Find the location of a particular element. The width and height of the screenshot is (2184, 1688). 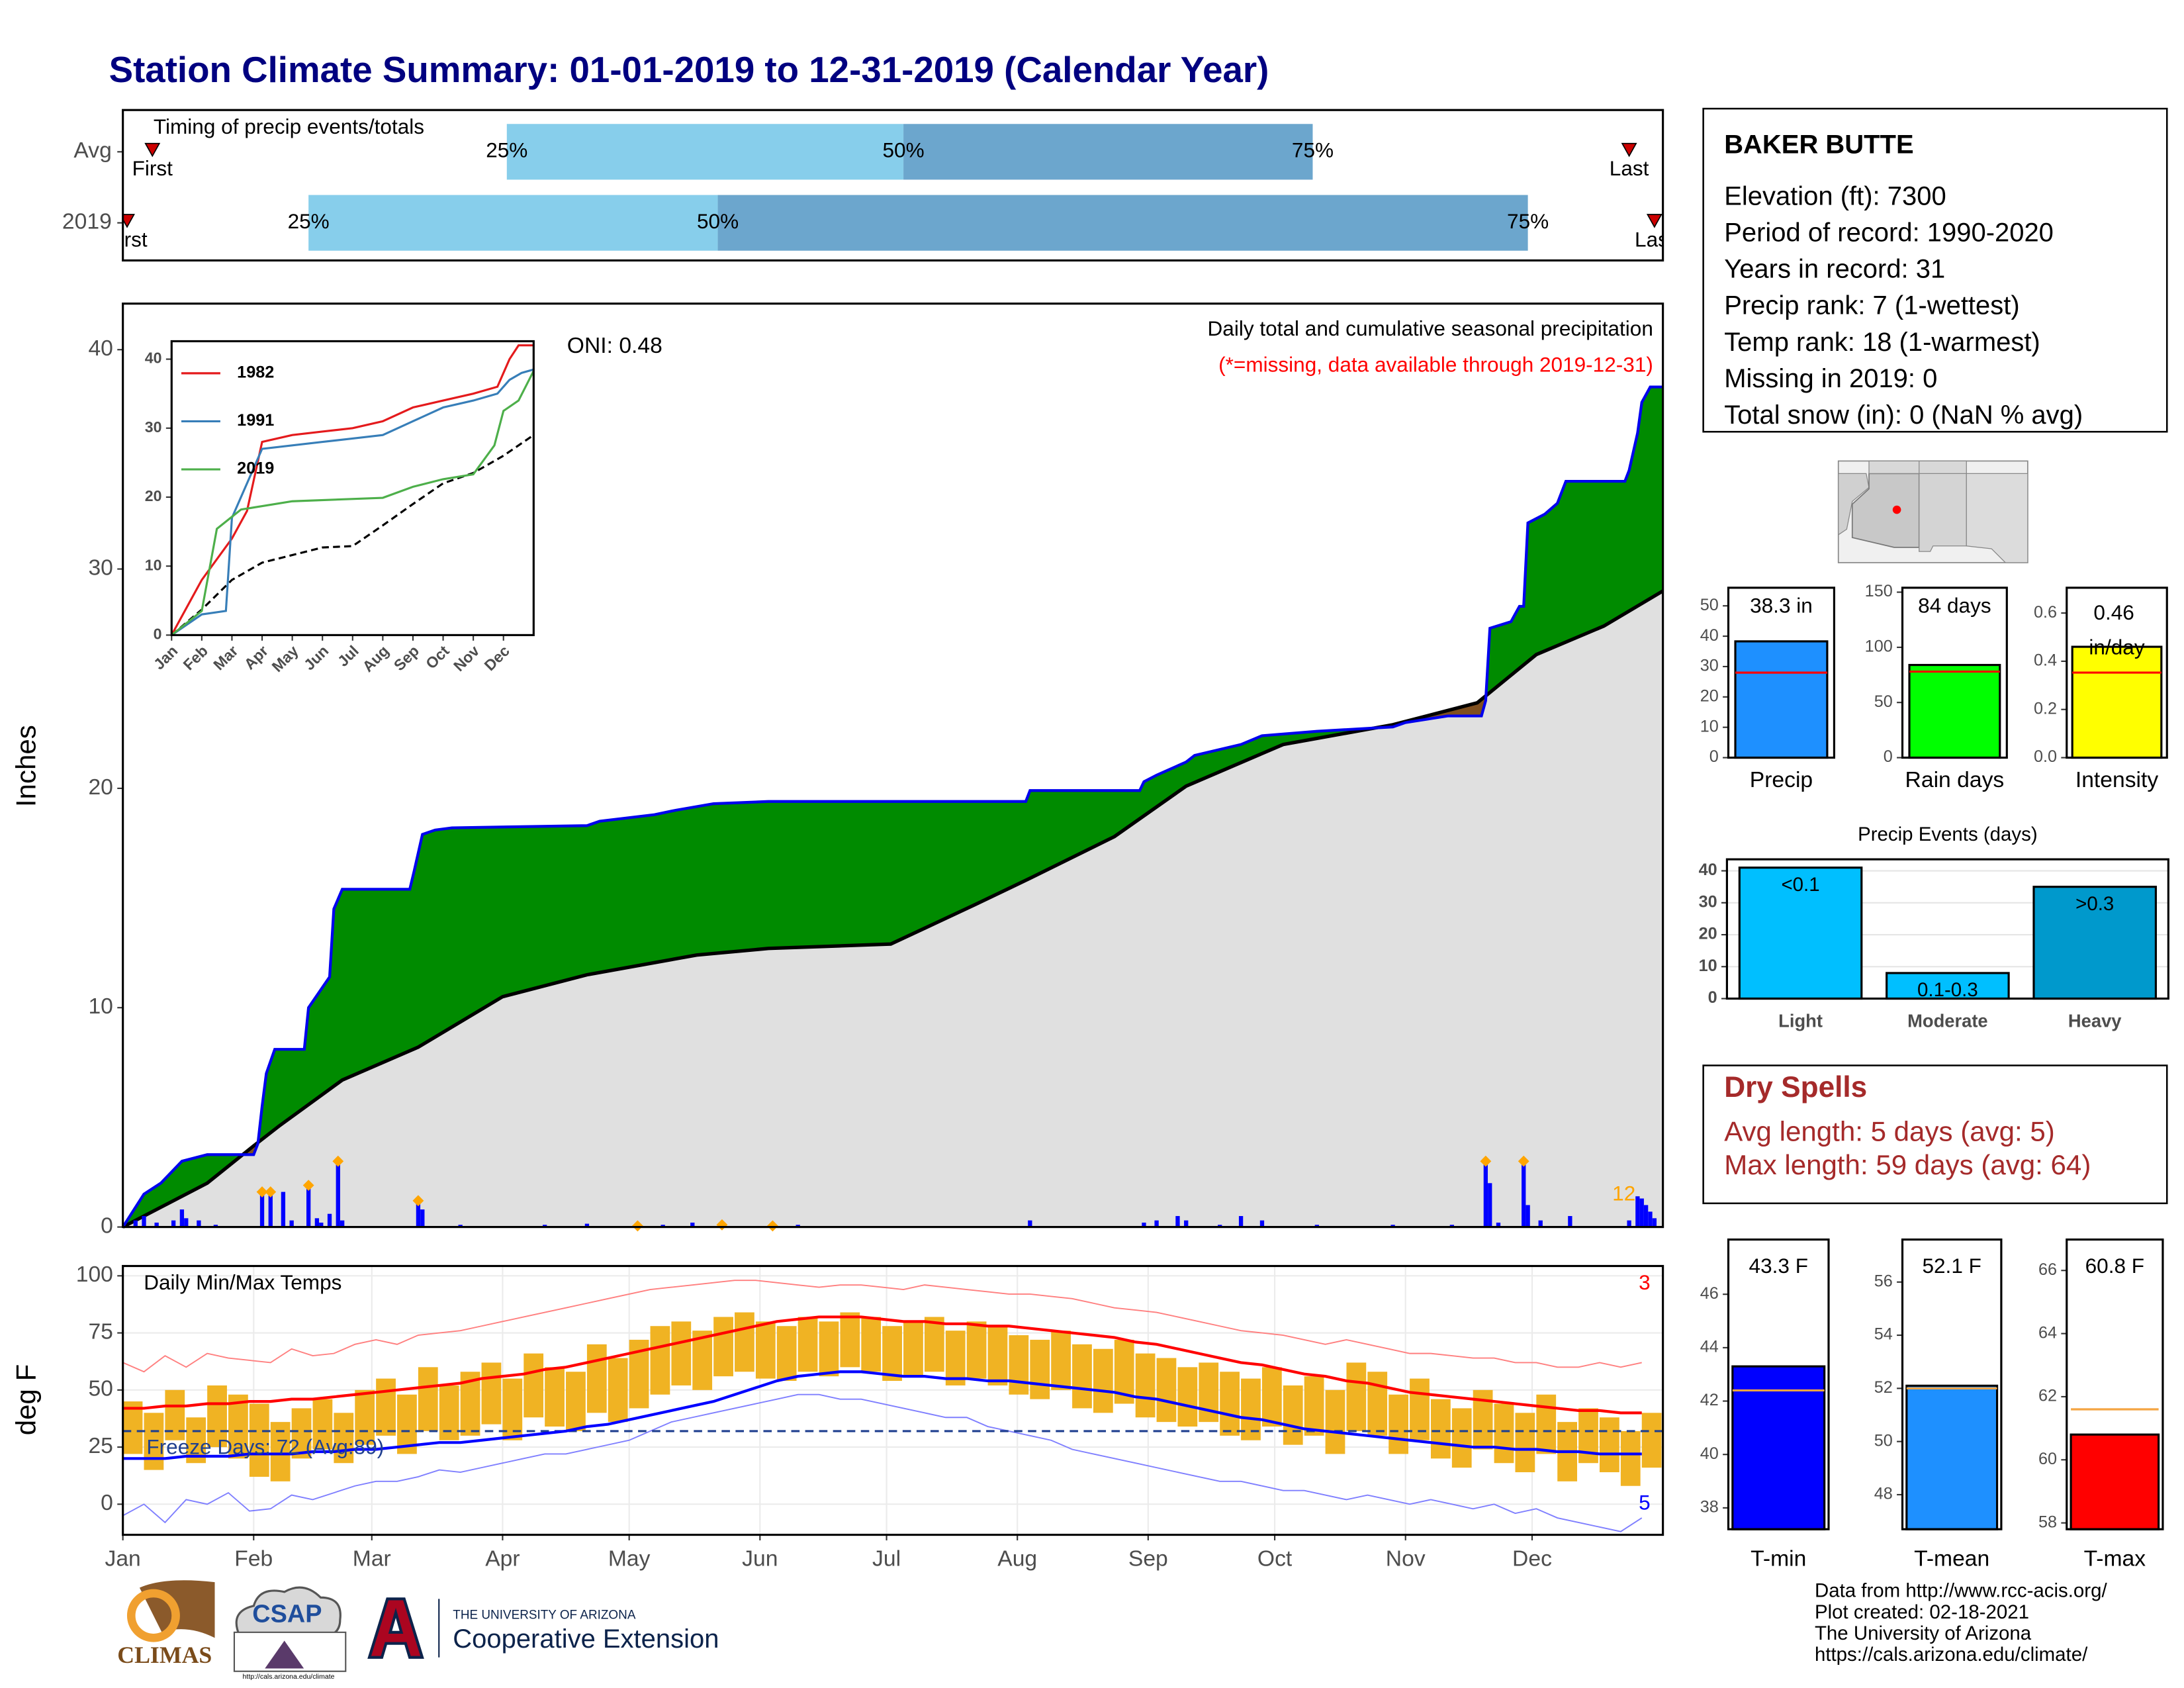

bar is located at coordinates (2117, 702).